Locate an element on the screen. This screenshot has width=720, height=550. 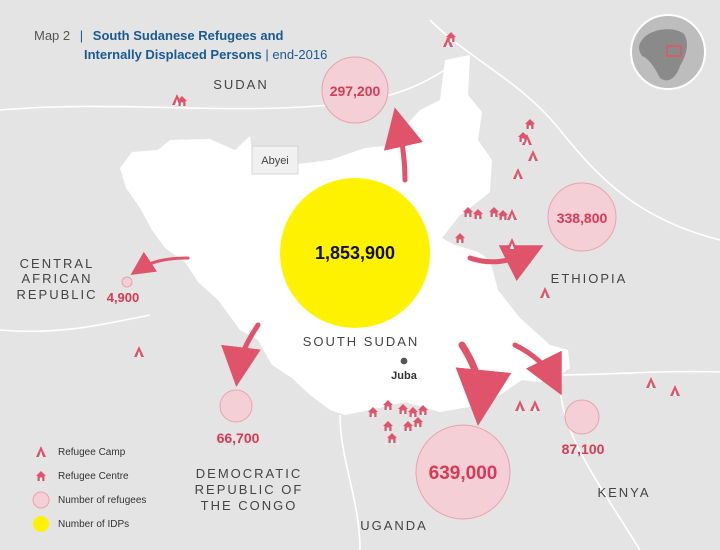
juba-label: Juba is located at coordinates (404, 376).